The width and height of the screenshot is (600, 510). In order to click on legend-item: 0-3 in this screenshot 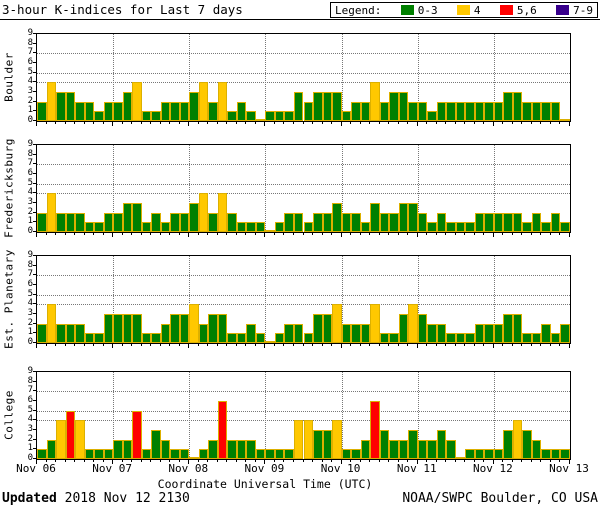, I will do `click(419, 10)`.